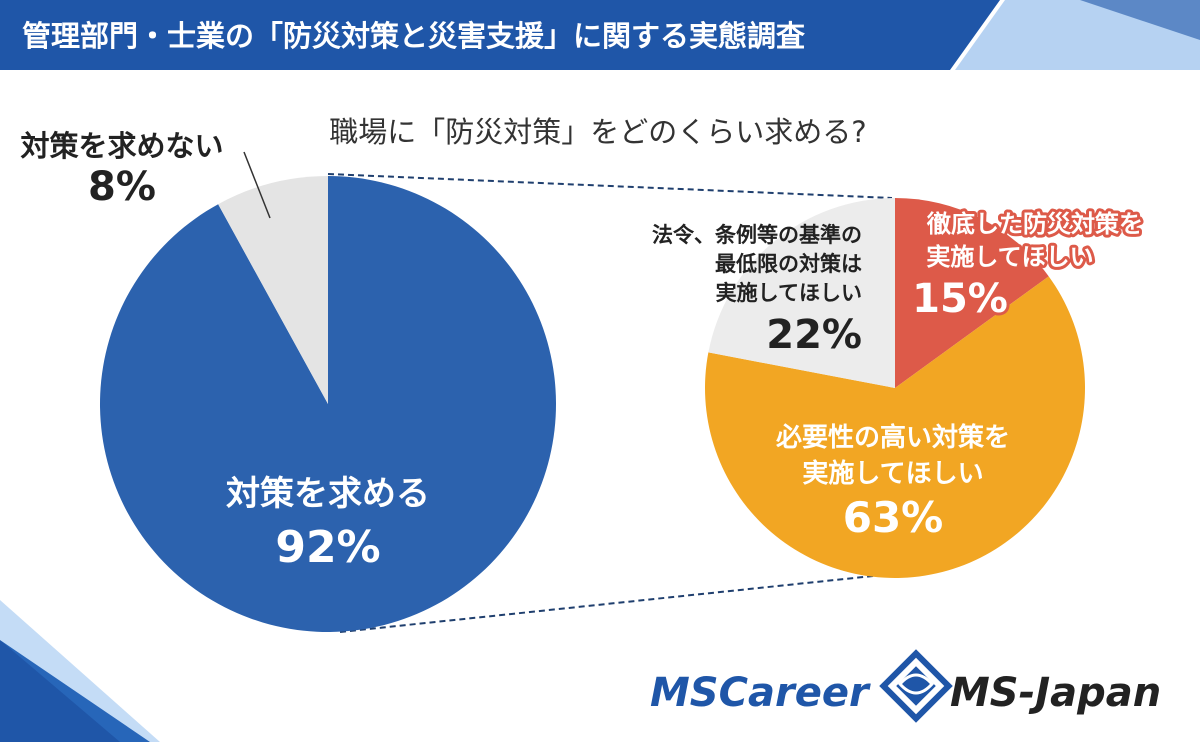 The height and width of the screenshot is (742, 1200). I want to click on pie2-label-1-line-0: 必要性の高い対策を, so click(893, 437).